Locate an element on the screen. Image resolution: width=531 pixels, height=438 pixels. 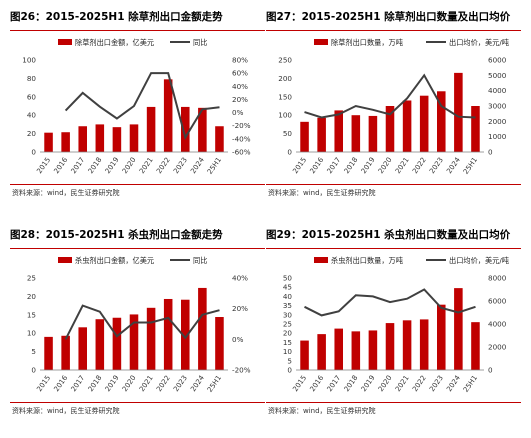
y-right-tick-label: 0% is located at coordinates (238, 112).